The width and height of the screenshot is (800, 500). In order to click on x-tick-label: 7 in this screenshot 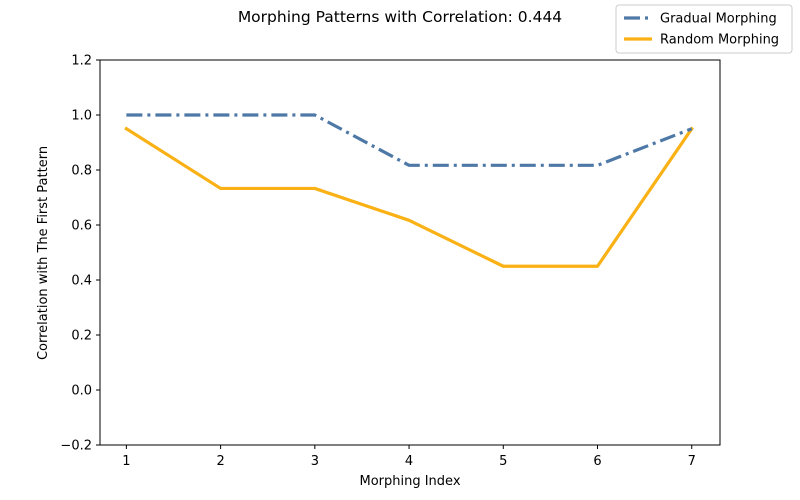, I will do `click(692, 461)`.